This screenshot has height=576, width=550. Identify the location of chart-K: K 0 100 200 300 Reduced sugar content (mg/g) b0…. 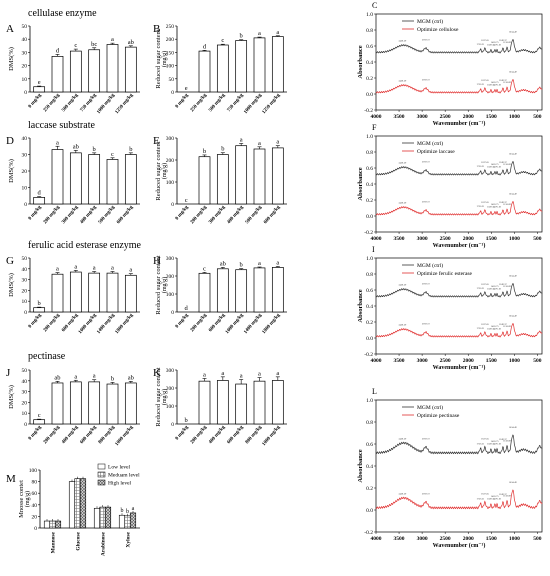
(220, 407).